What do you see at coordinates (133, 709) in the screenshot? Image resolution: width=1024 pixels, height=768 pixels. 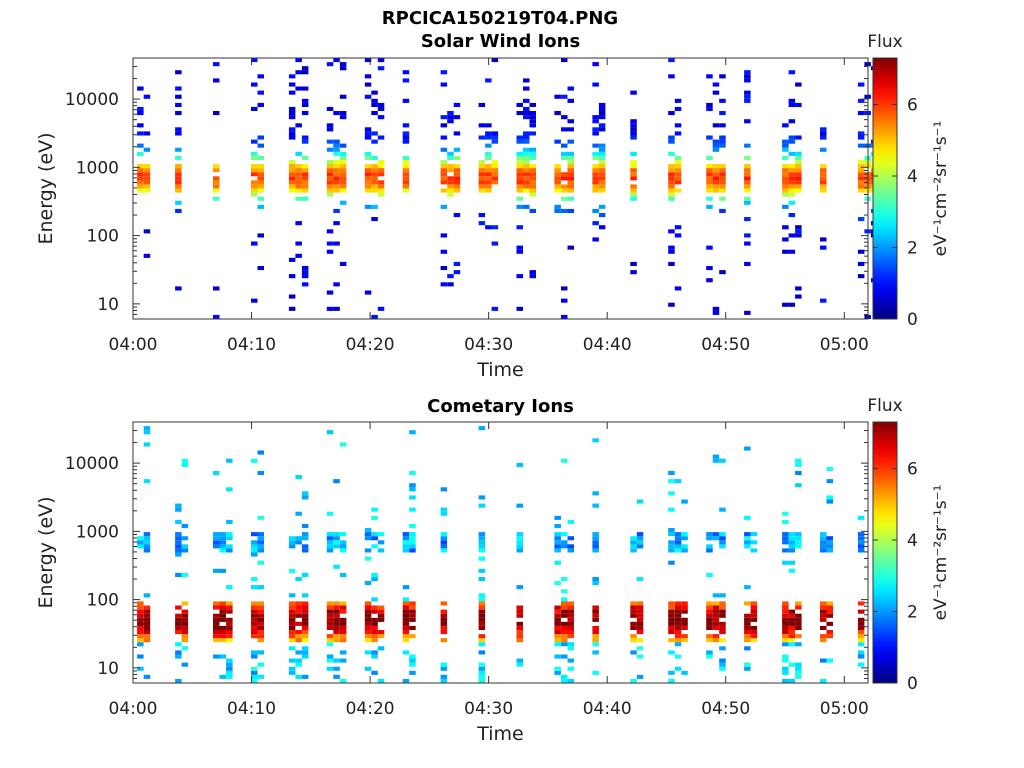 I see `x-tick-label: 04:00` at bounding box center [133, 709].